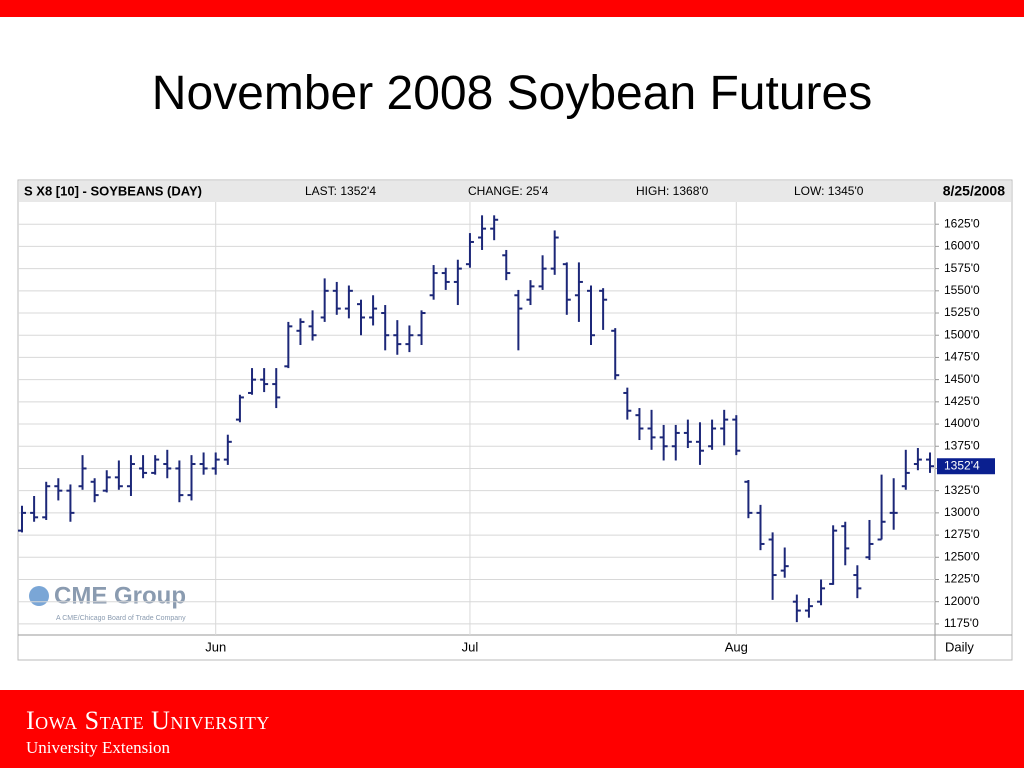 The width and height of the screenshot is (1024, 768). I want to click on chart-header, so click(515, 191).